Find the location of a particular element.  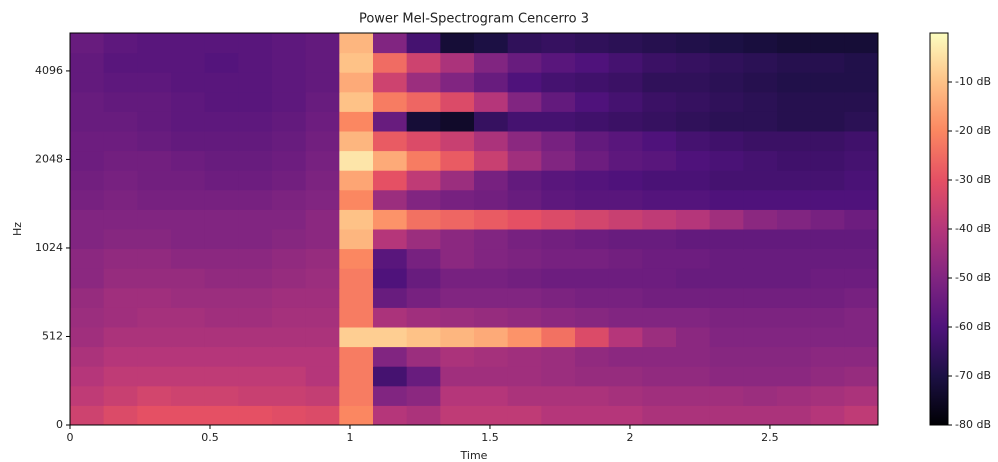

colorbar-tick-label: -20 dB is located at coordinates (973, 130).